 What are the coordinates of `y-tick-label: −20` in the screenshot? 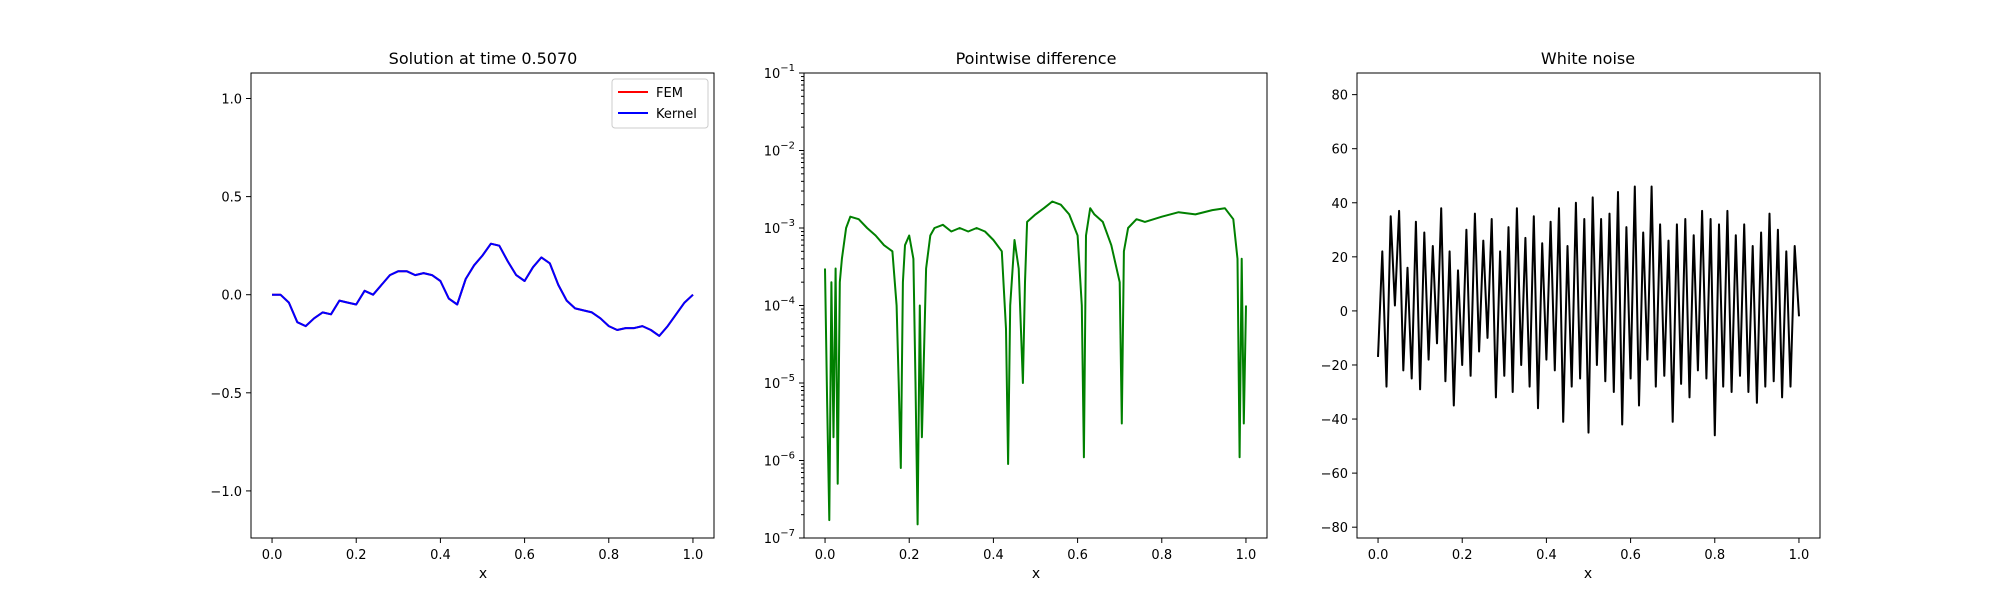 It's located at (1334, 366).